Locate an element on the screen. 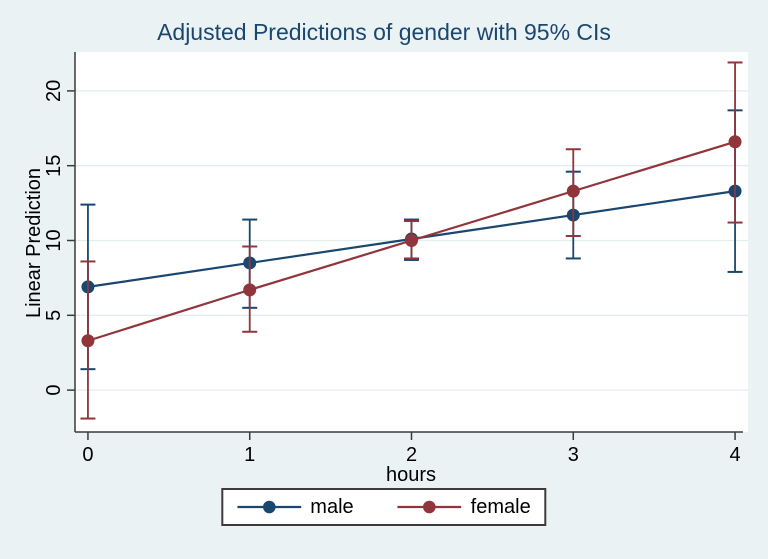 This screenshot has height=559, width=768. male-line-marker-swatch is located at coordinates (269, 507).